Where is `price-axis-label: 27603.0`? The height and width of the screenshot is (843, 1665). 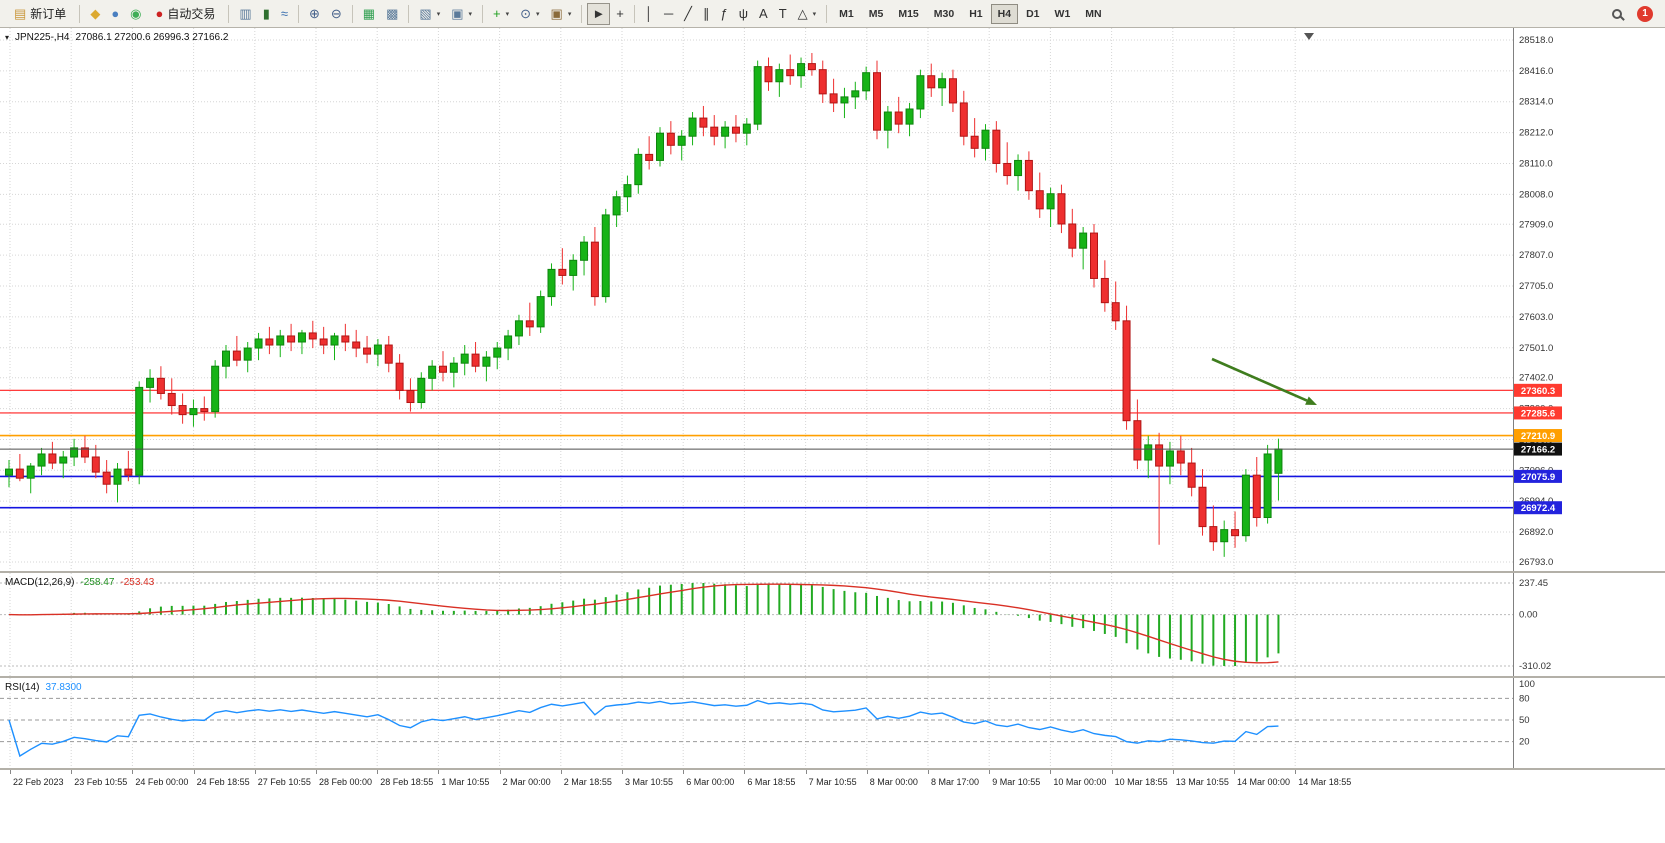
price-axis-label: 27603.0 is located at coordinates (1536, 317).